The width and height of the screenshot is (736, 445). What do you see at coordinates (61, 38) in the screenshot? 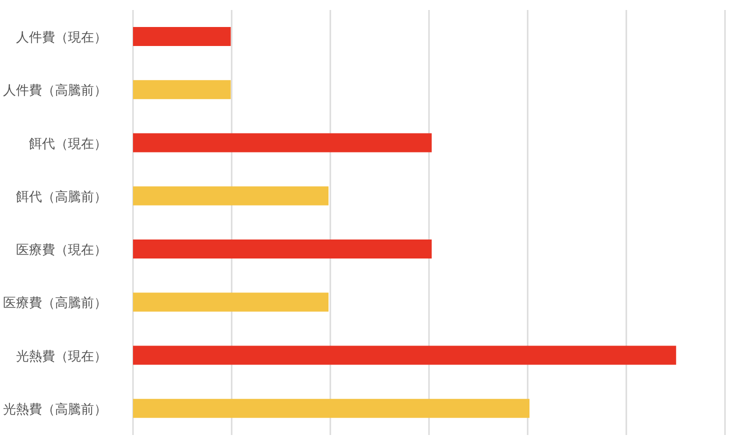
I see `y-tick-label: 人件費（現在）` at bounding box center [61, 38].